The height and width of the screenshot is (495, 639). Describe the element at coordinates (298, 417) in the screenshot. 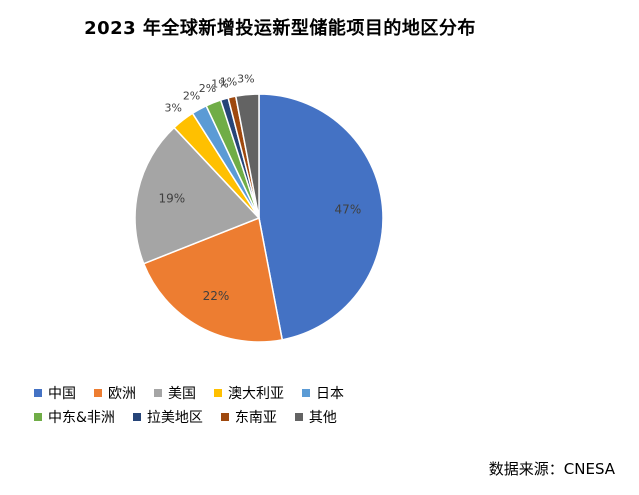

I see `legend-swatch-other` at that location.